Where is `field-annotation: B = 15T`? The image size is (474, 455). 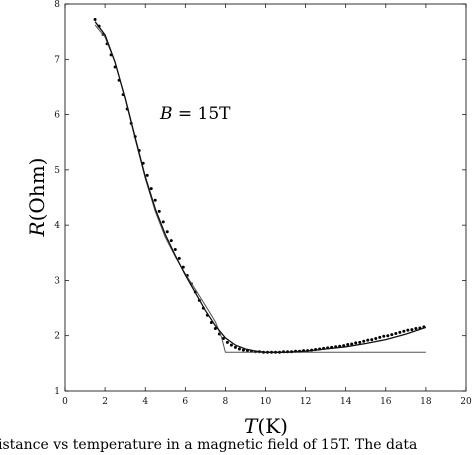
field-annotation: B = 15T is located at coordinates (195, 114).